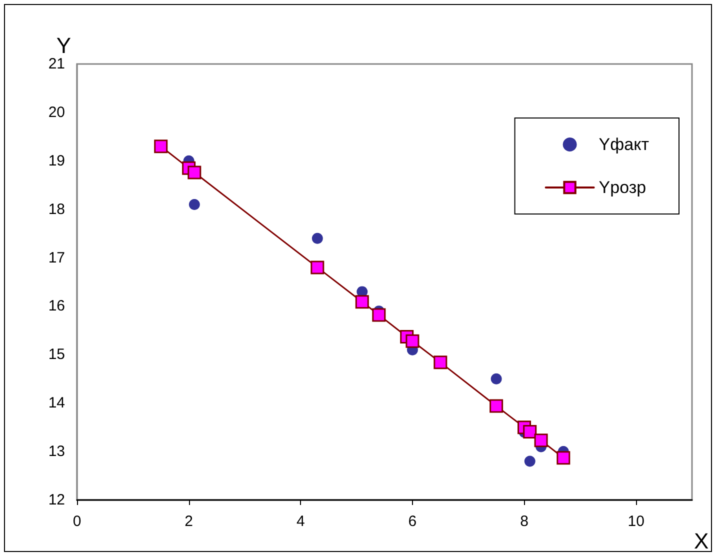 The image size is (717, 557). I want to click on y-tick-label: 12, so click(56, 500).